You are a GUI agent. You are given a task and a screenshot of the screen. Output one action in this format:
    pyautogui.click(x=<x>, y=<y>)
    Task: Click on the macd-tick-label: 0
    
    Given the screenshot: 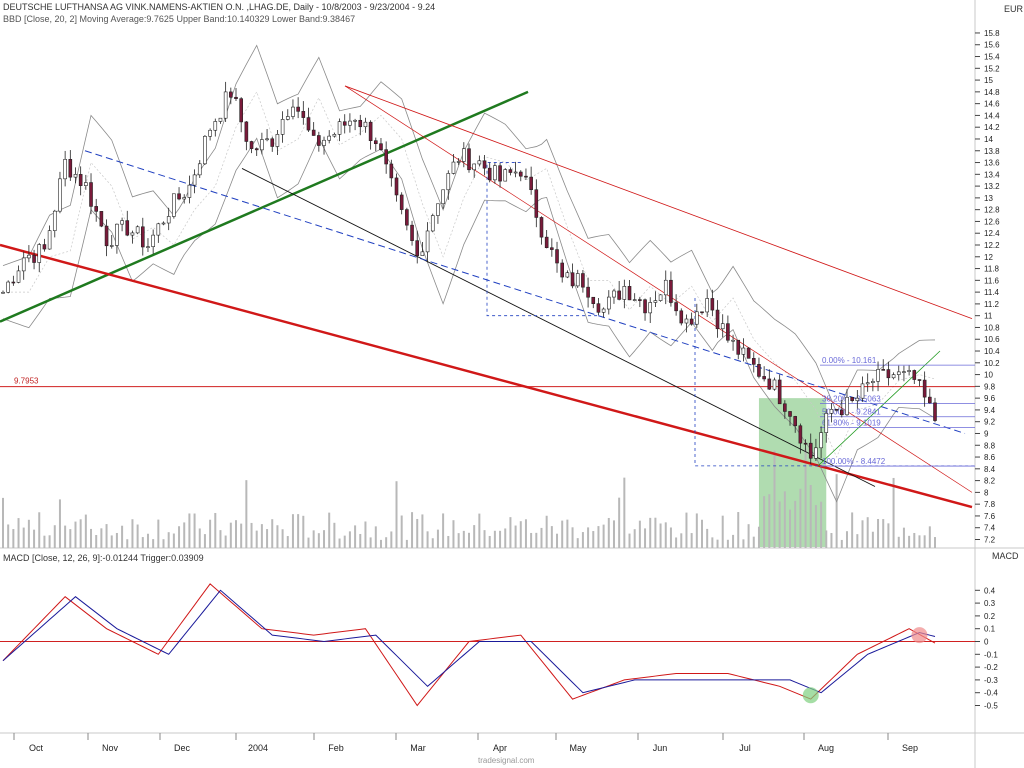 What is the action you would take?
    pyautogui.click(x=986, y=642)
    